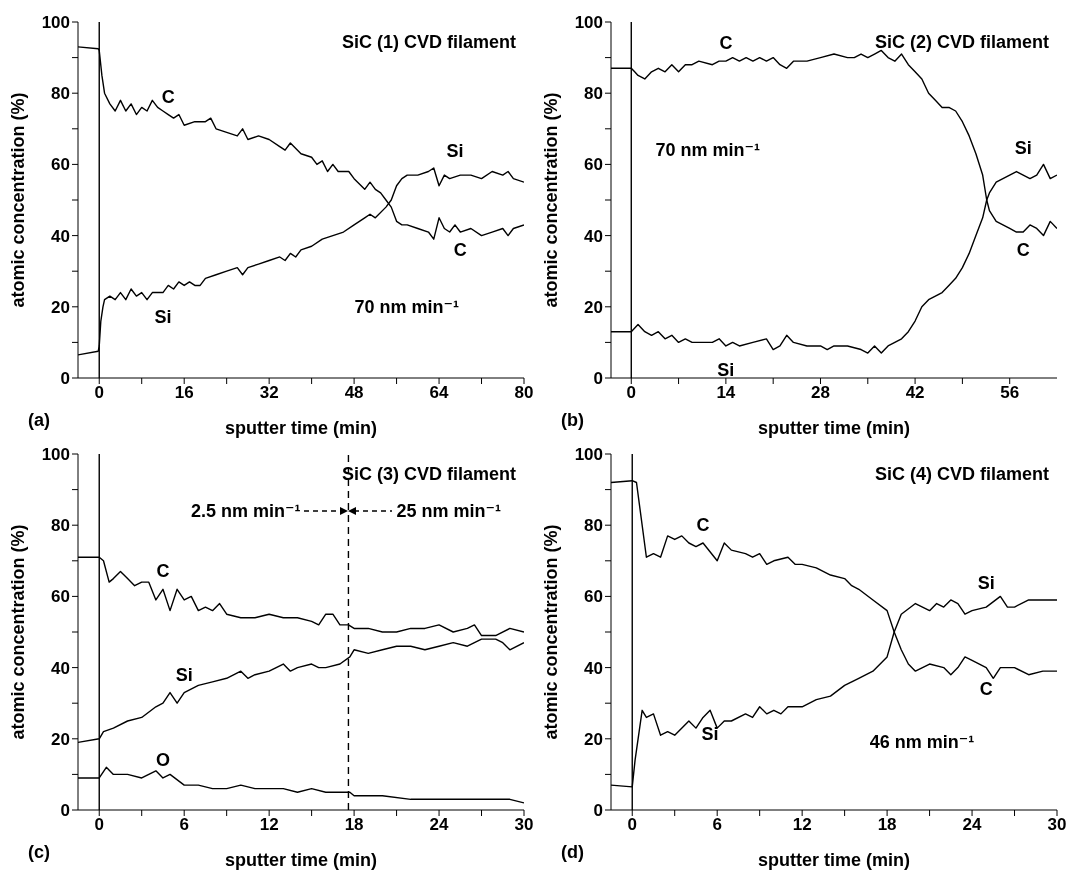  I want to click on annotation: 25 nm min⁻¹, so click(448, 510).